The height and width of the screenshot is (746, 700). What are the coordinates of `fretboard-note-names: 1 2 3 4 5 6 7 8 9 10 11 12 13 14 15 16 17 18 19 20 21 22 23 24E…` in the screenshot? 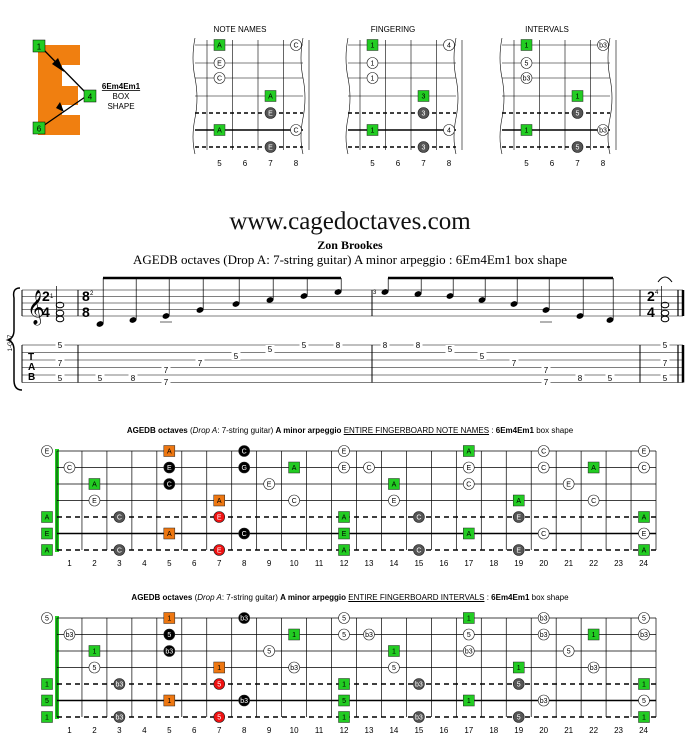 It's located at (349, 506).